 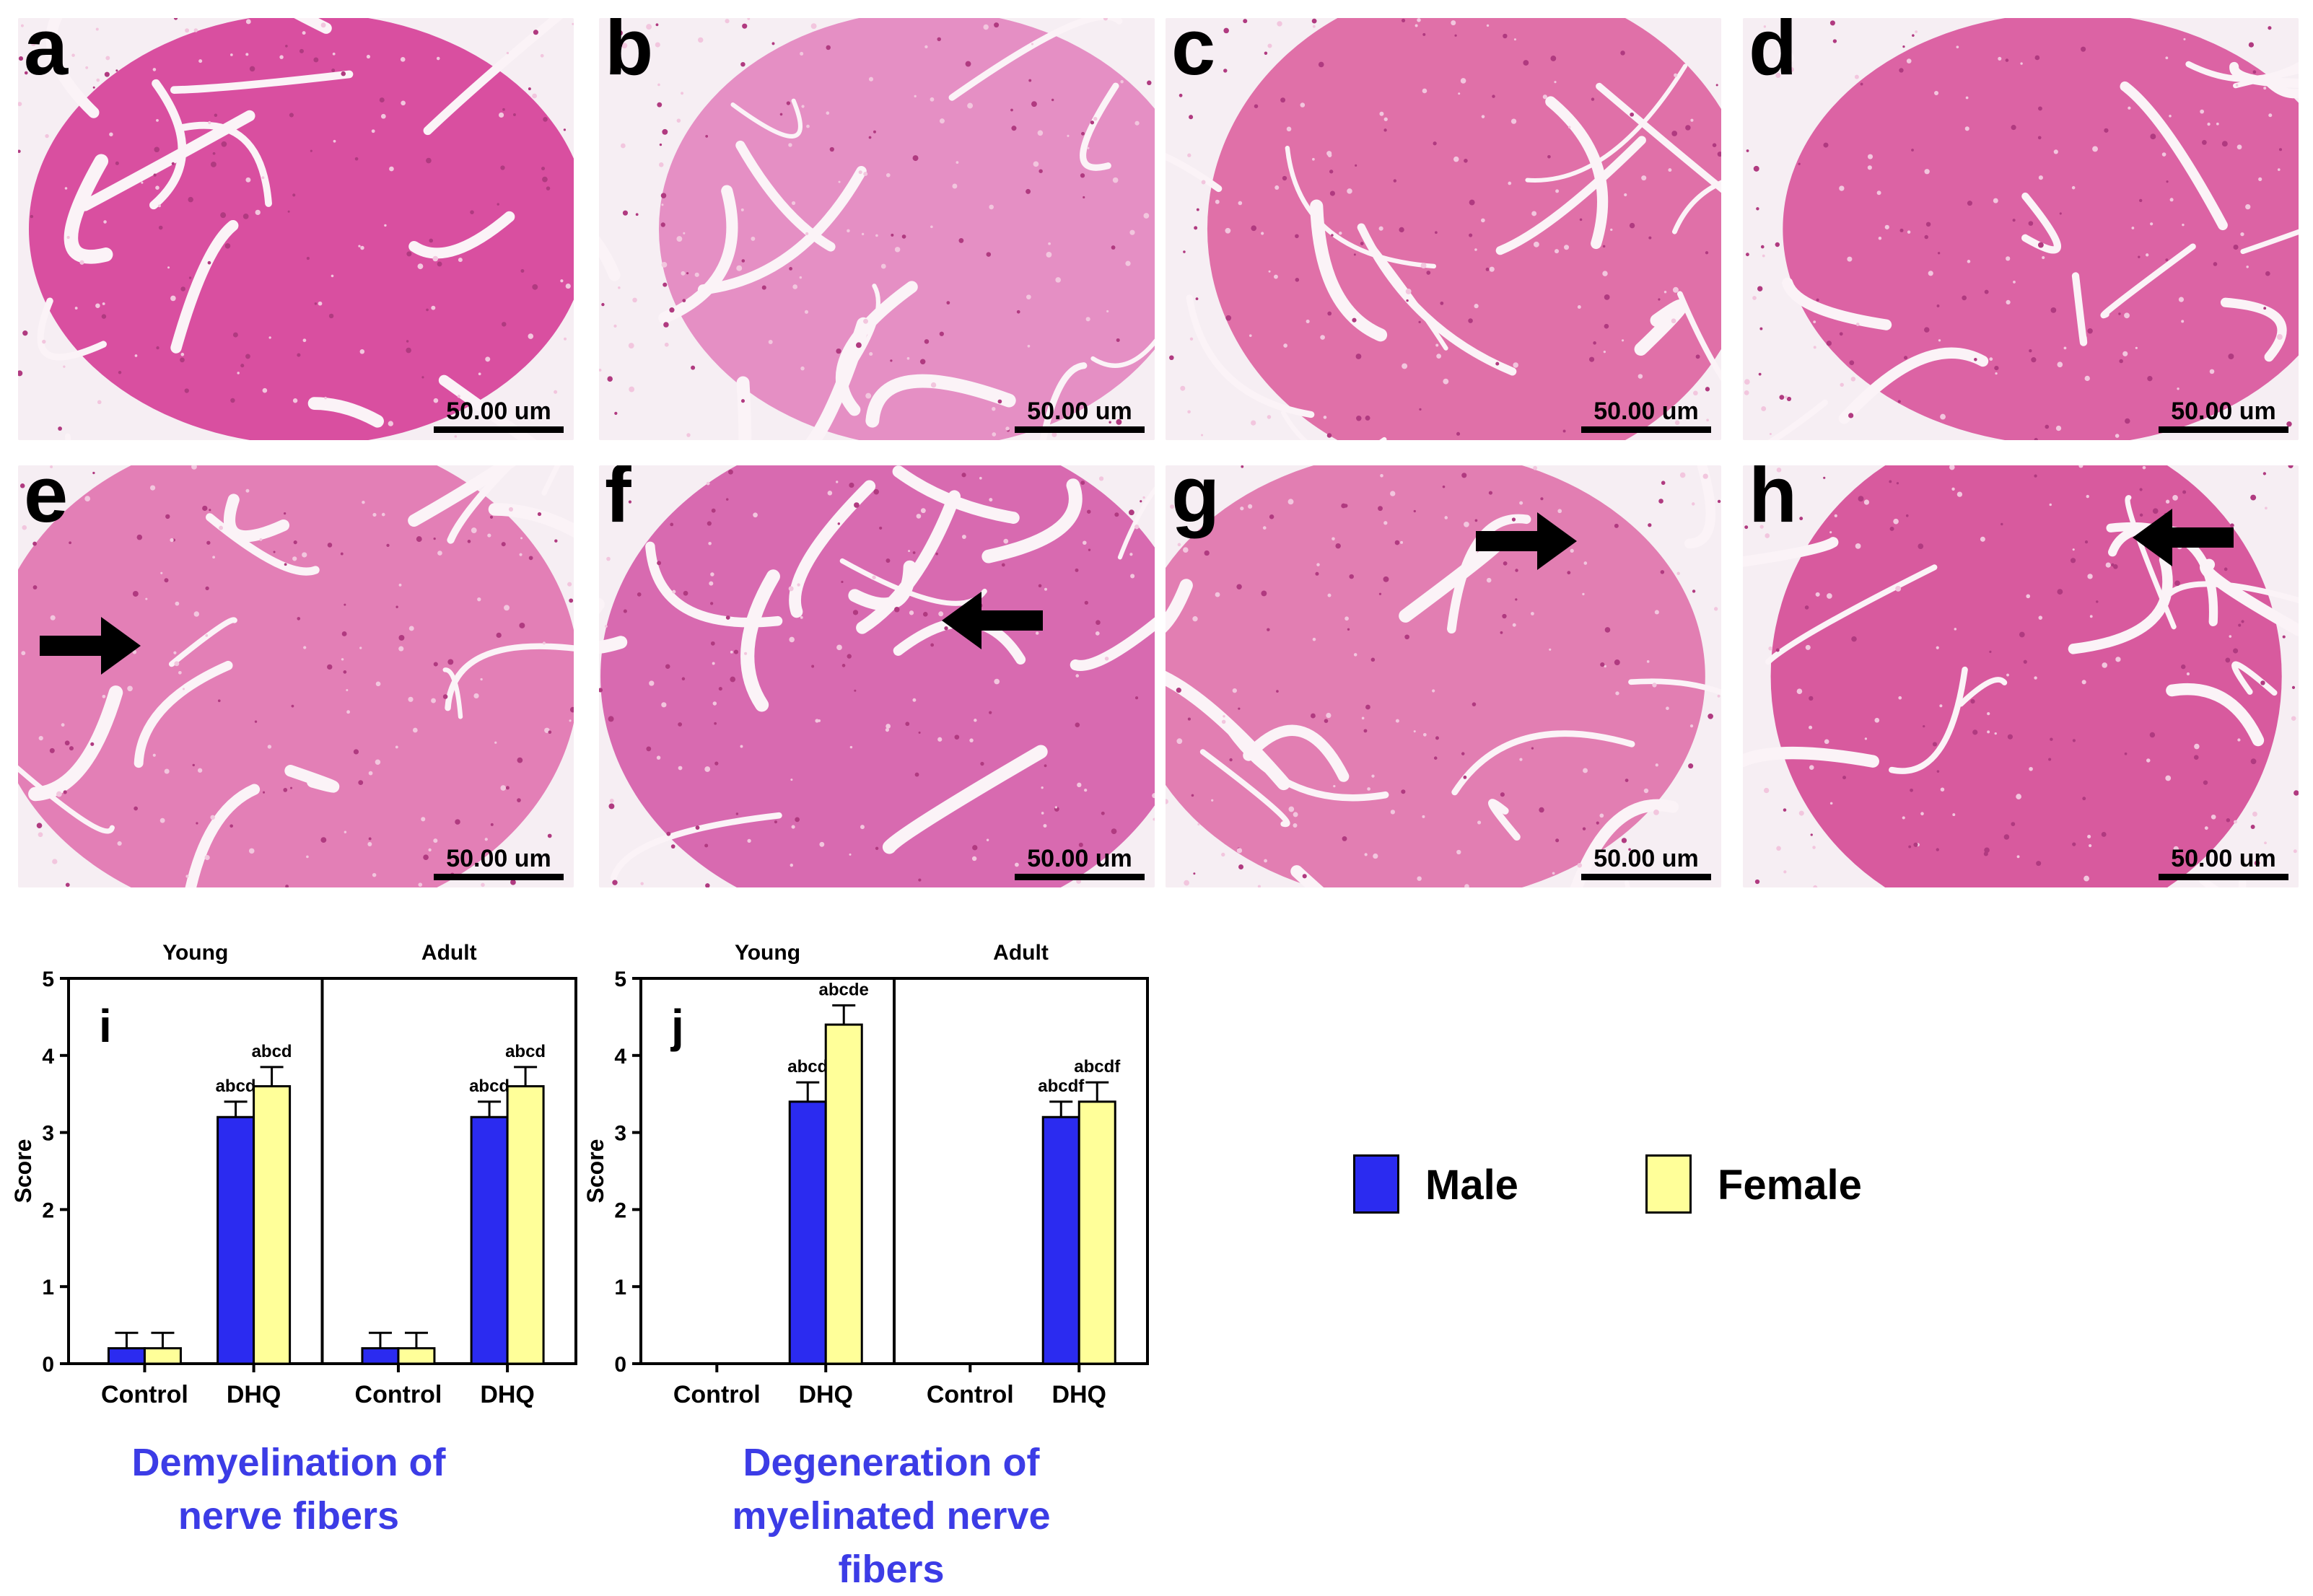 I want to click on chart-panel-label: i, so click(x=106, y=1026).